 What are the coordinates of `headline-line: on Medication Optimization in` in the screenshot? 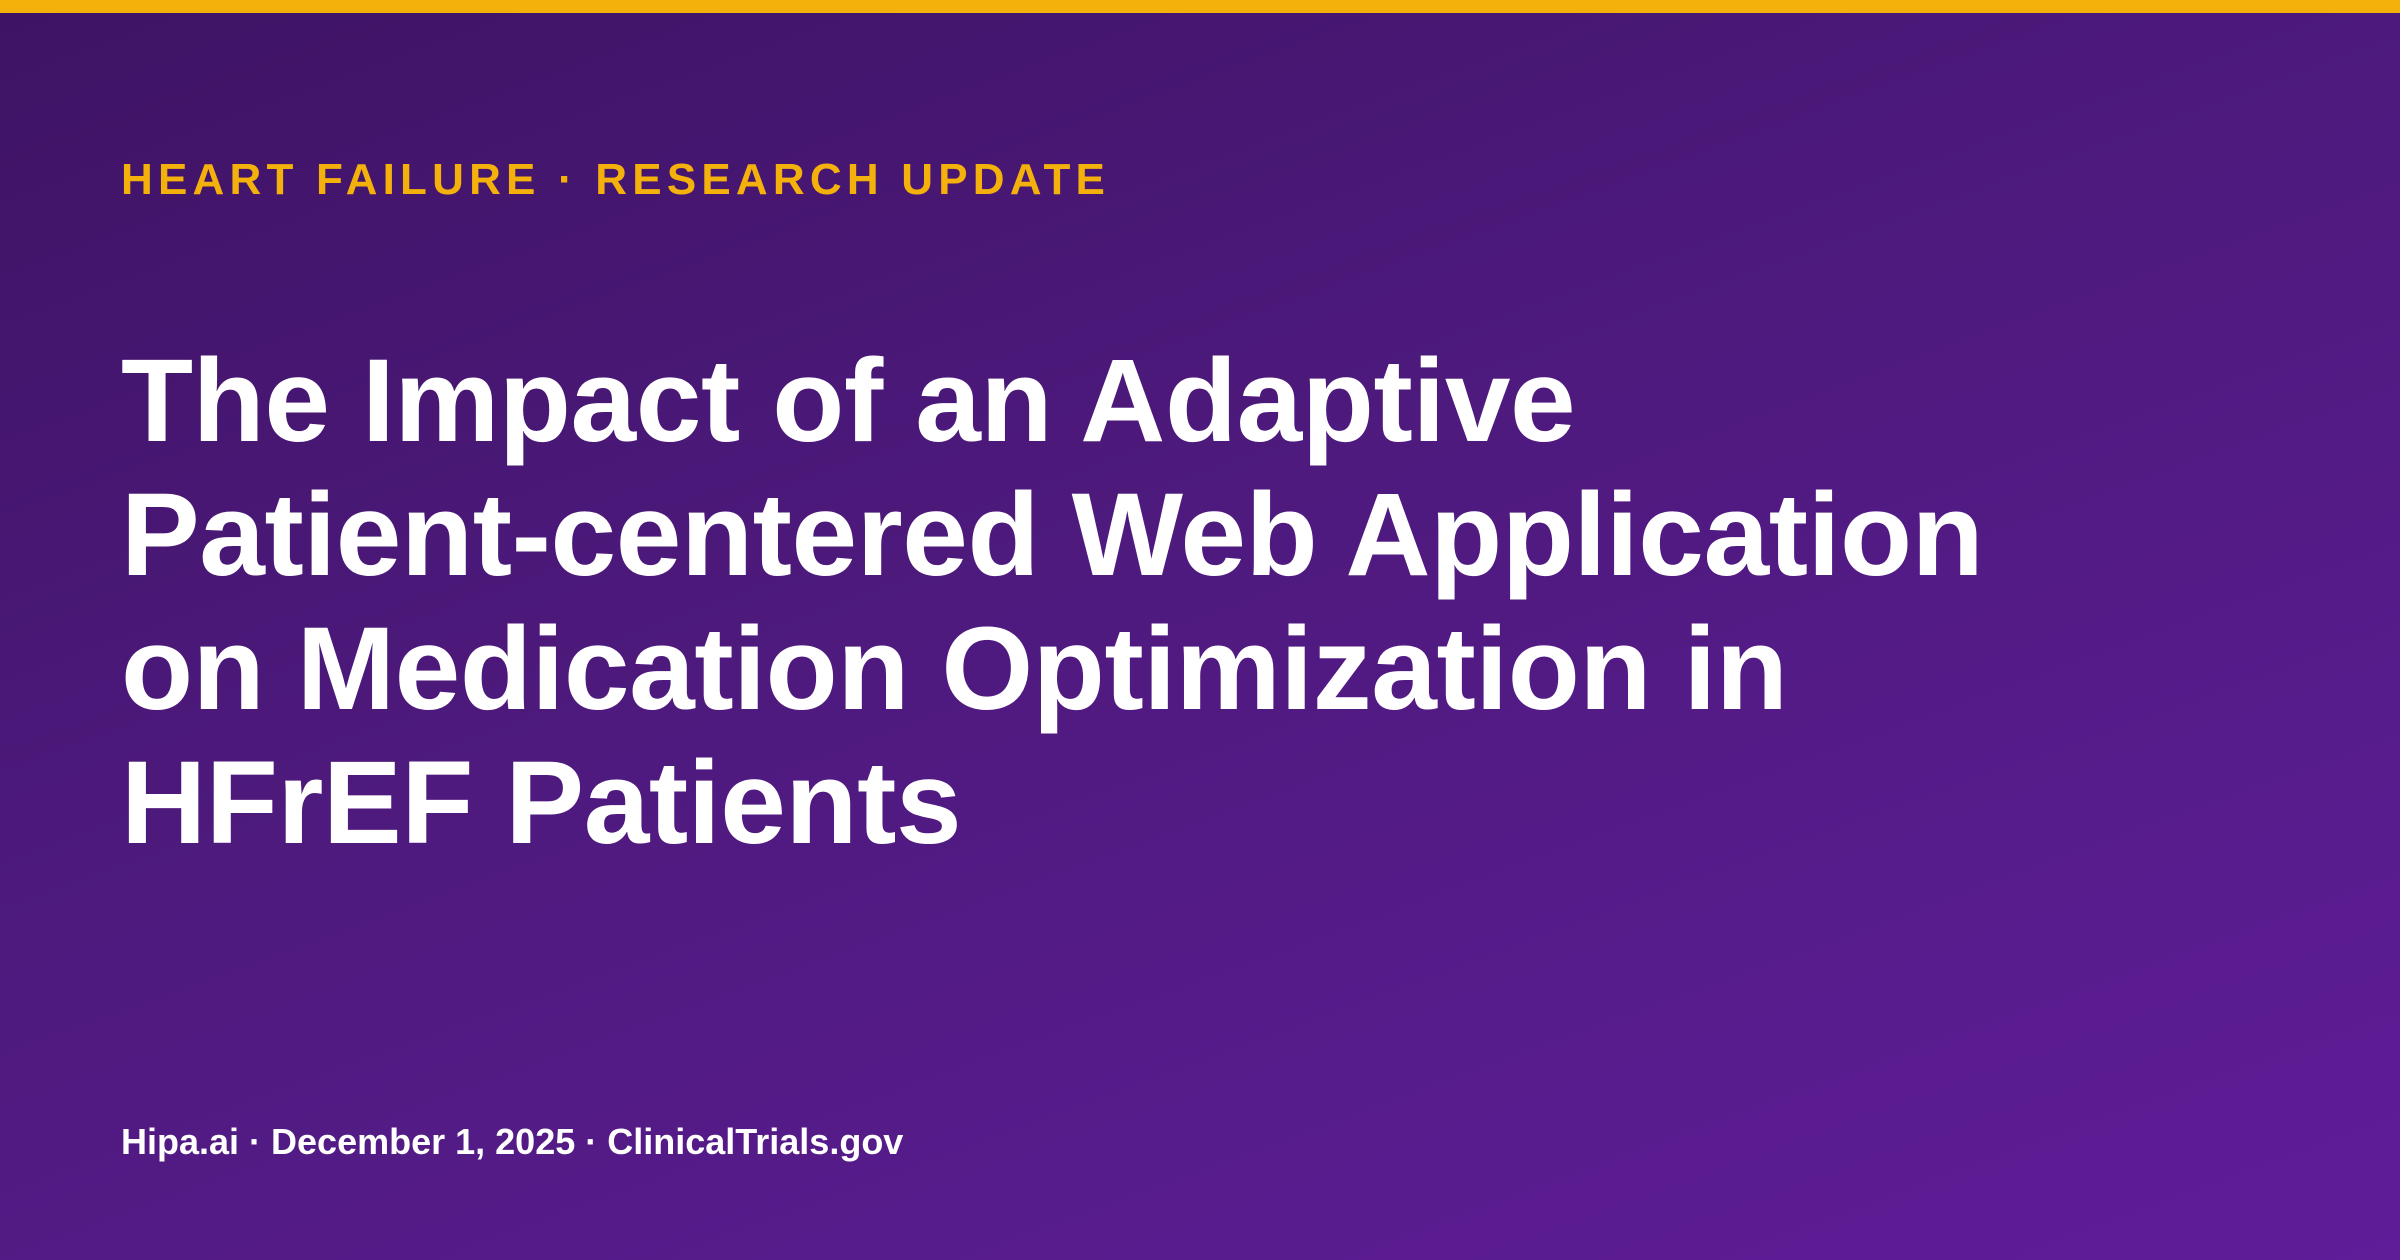 It's located at (954, 669).